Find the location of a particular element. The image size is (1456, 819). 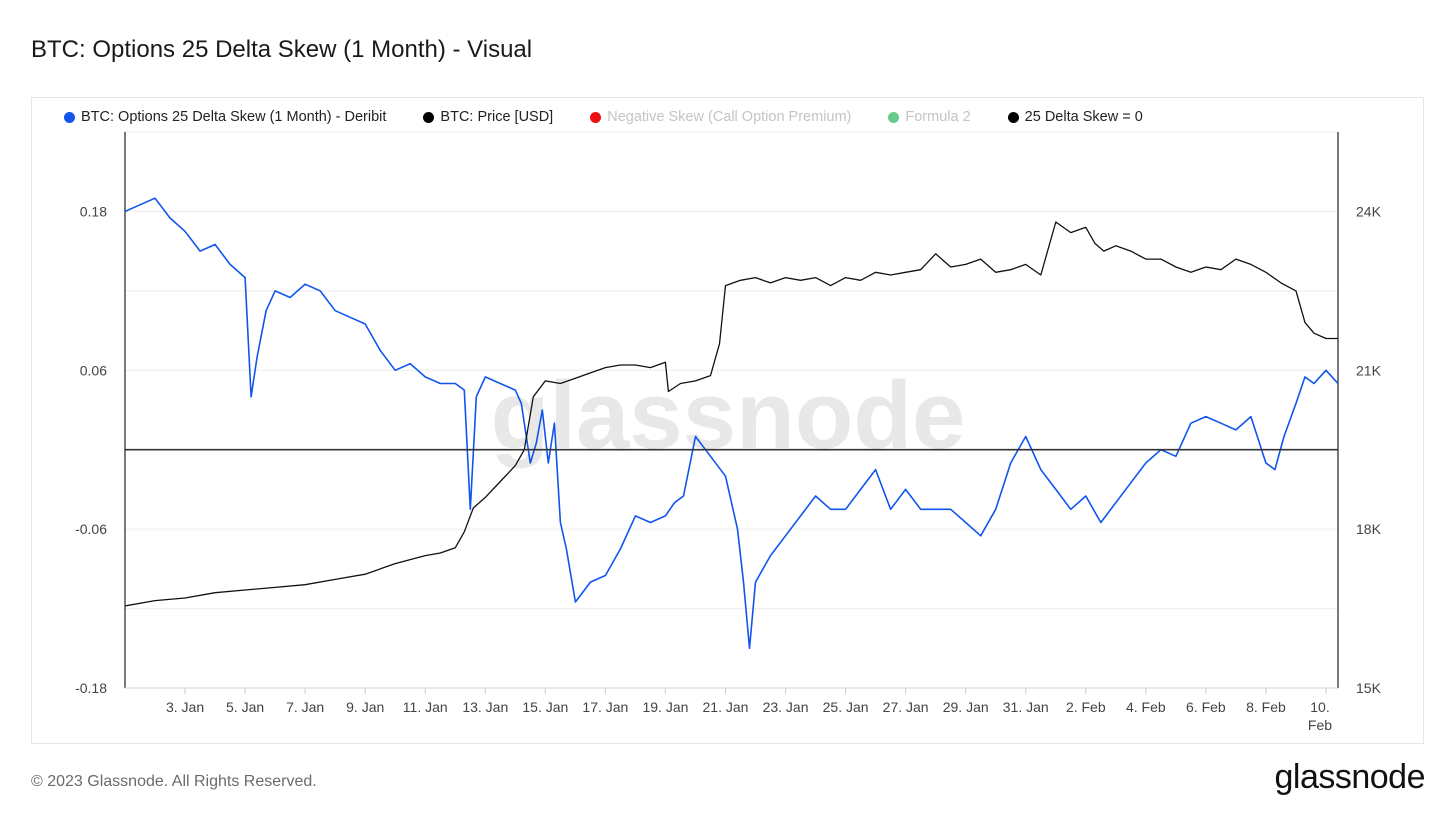

legend-label: 25 Delta Skew = 0 is located at coordinates (1083, 117).